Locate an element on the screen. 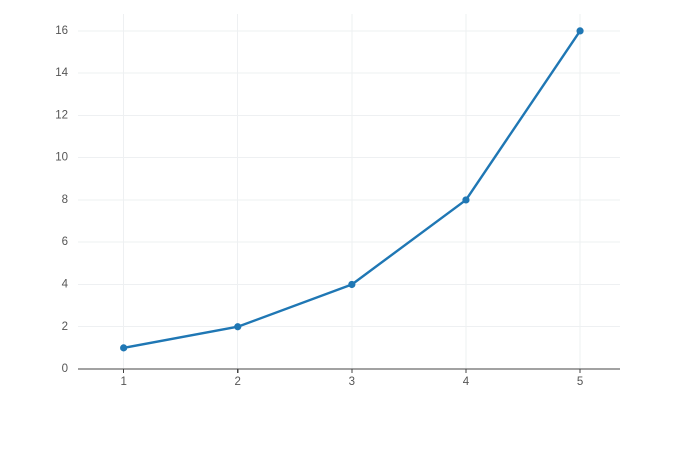 Image resolution: width=700 pixels, height=450 pixels. y-tick-label: 6 is located at coordinates (65, 242).